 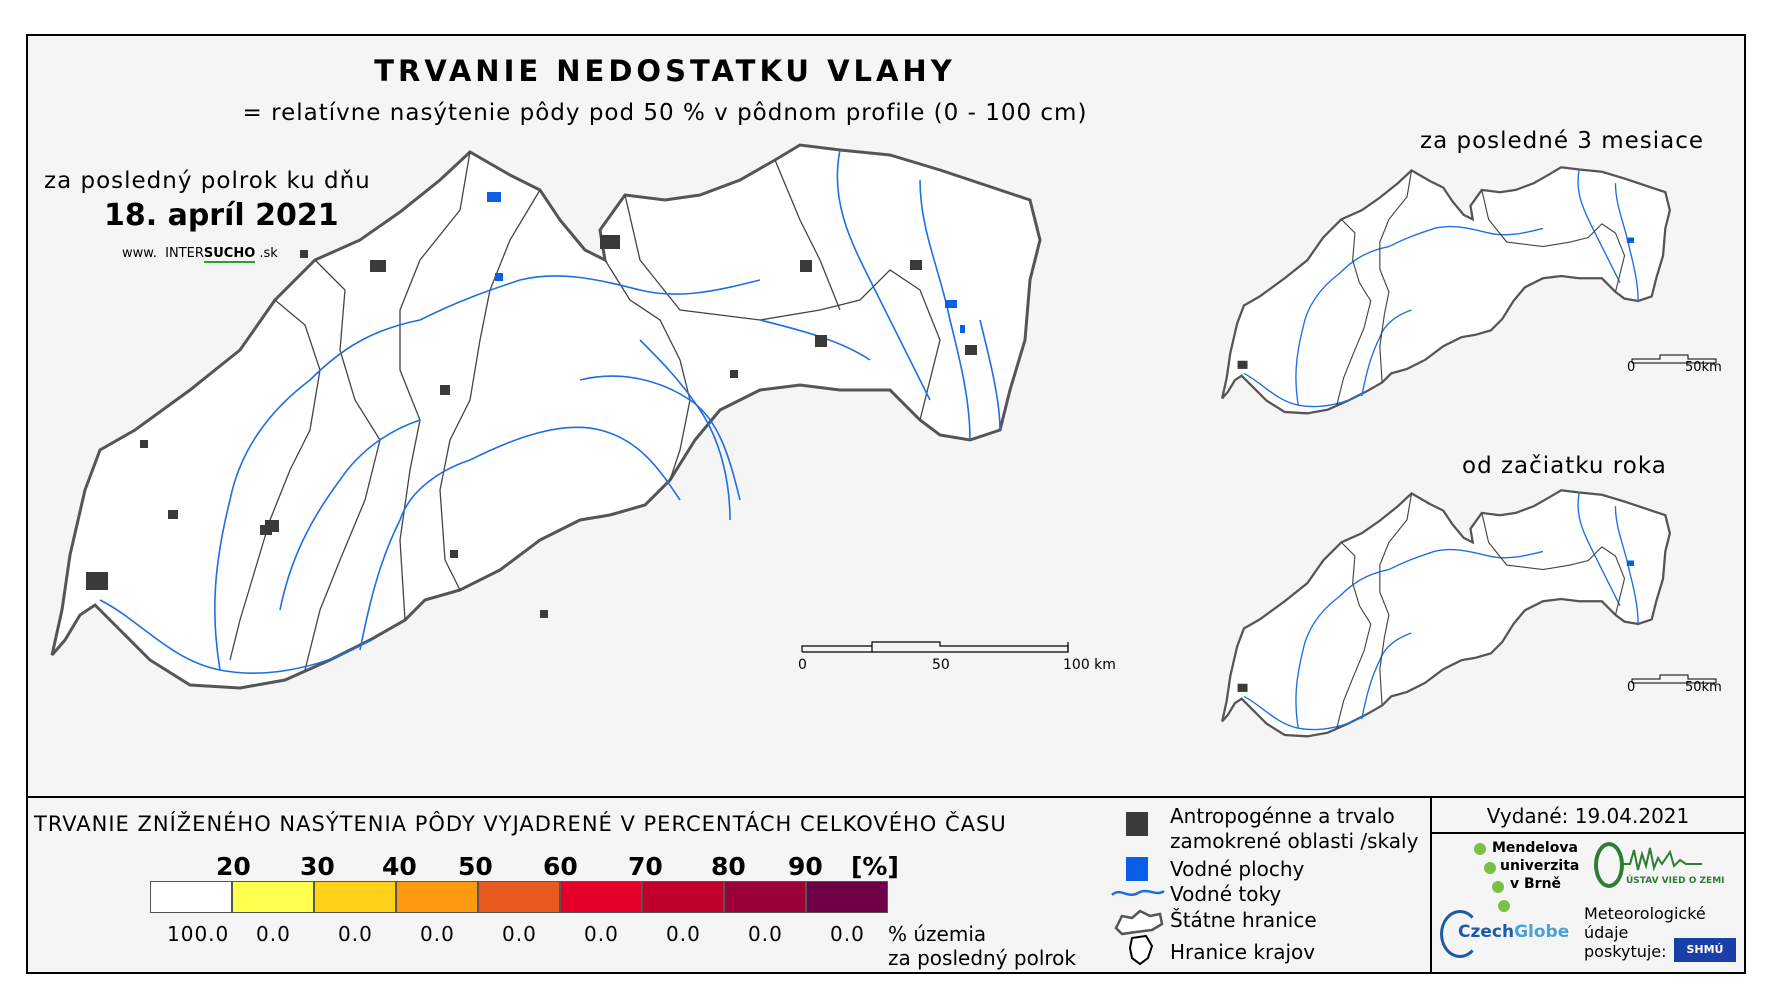 I want to click on inset-3m-scale-bar, so click(x=1674, y=359).